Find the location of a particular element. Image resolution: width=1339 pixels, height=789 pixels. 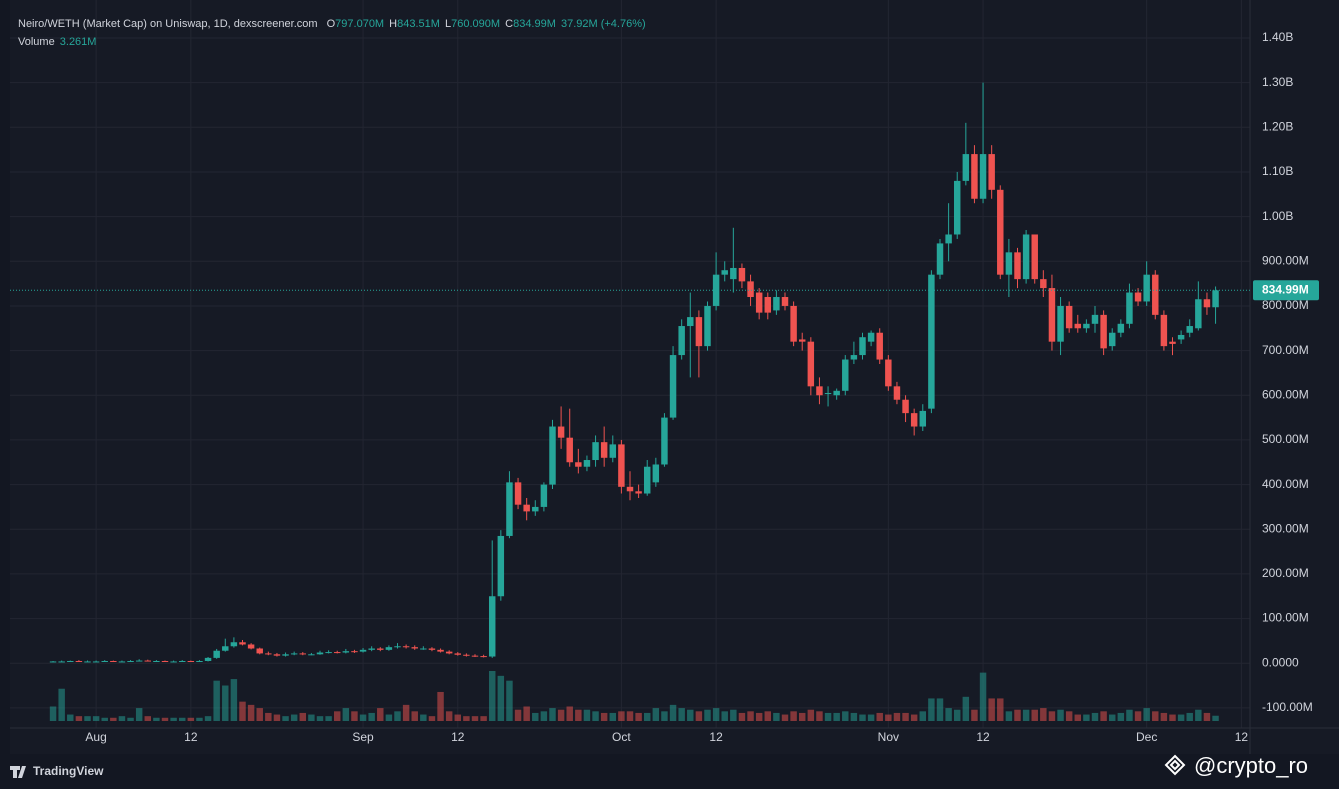

y-tick-label: 1.00B is located at coordinates (1277, 216).